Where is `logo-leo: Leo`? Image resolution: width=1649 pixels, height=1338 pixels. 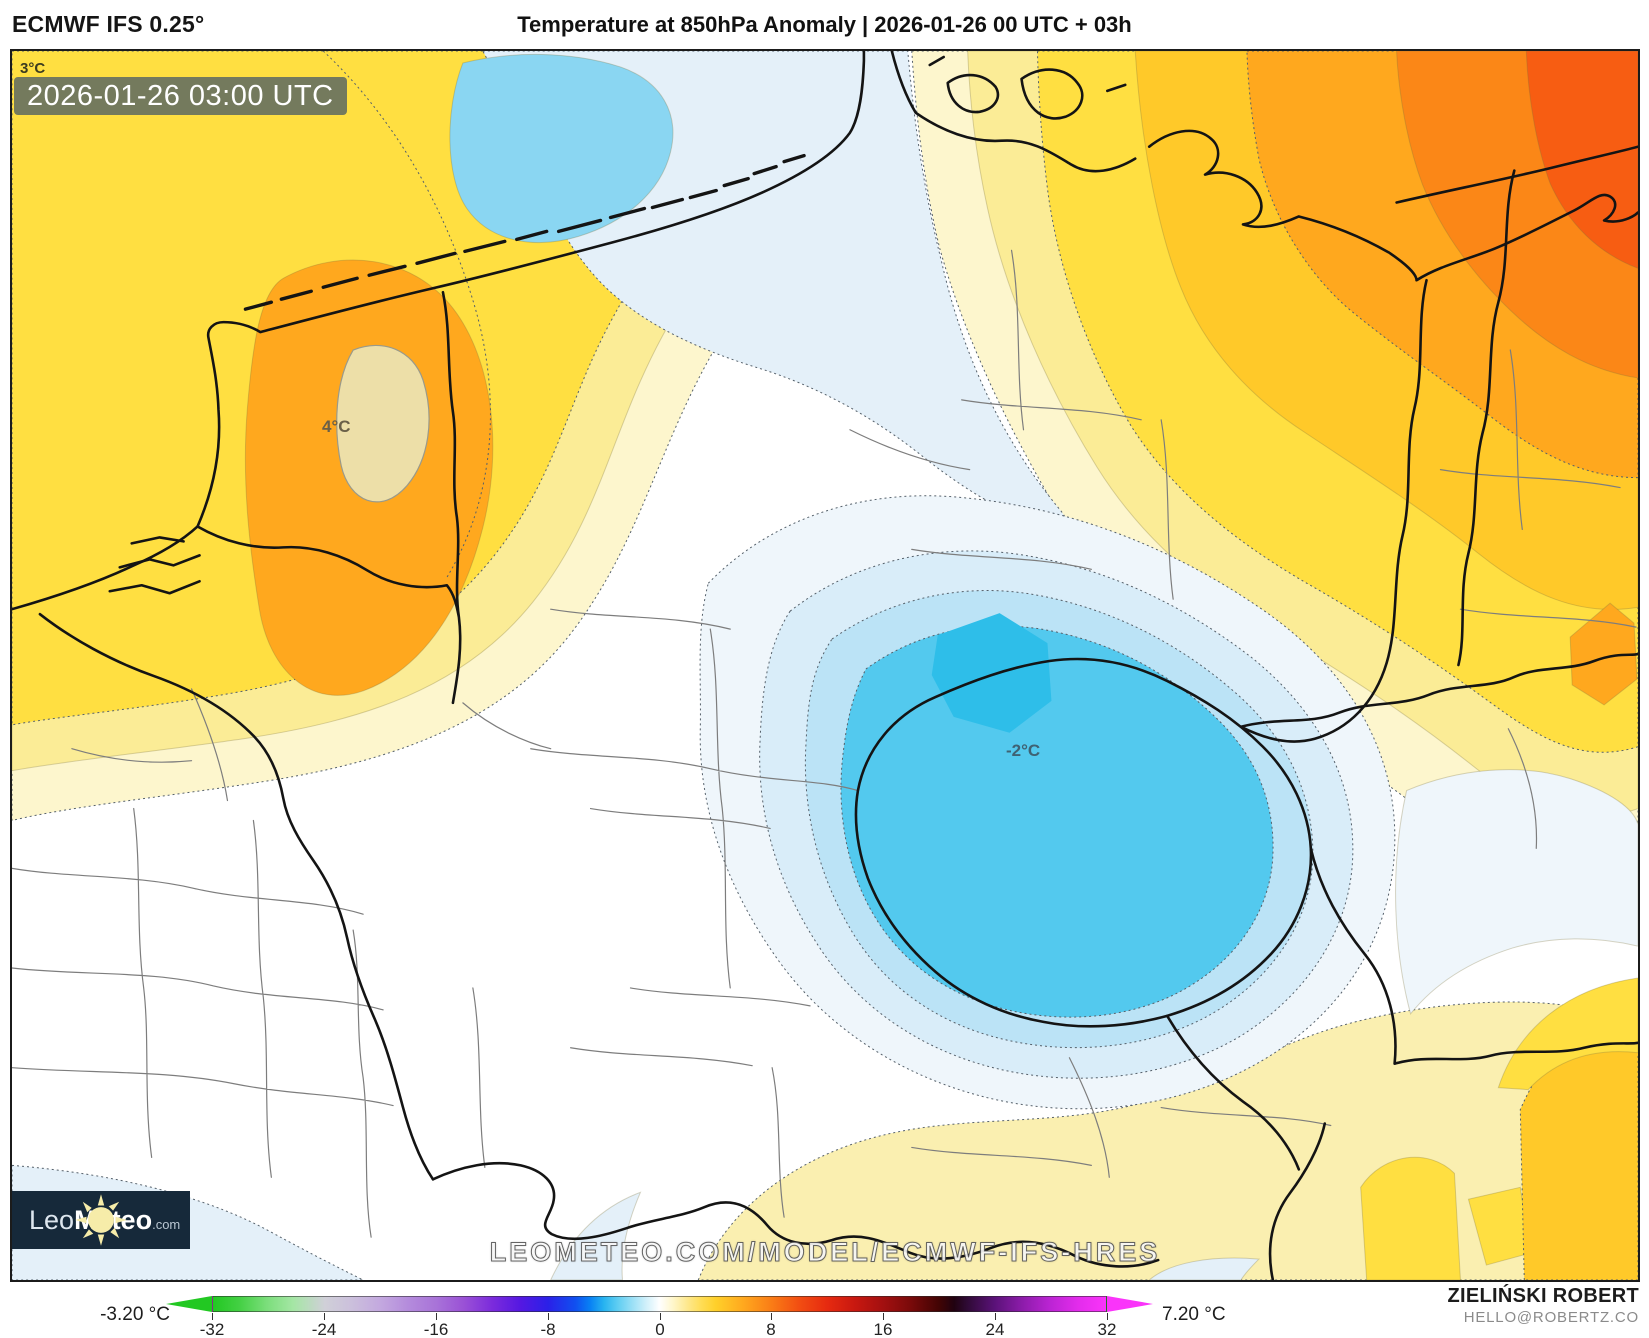 logo-leo: Leo is located at coordinates (52, 1219).